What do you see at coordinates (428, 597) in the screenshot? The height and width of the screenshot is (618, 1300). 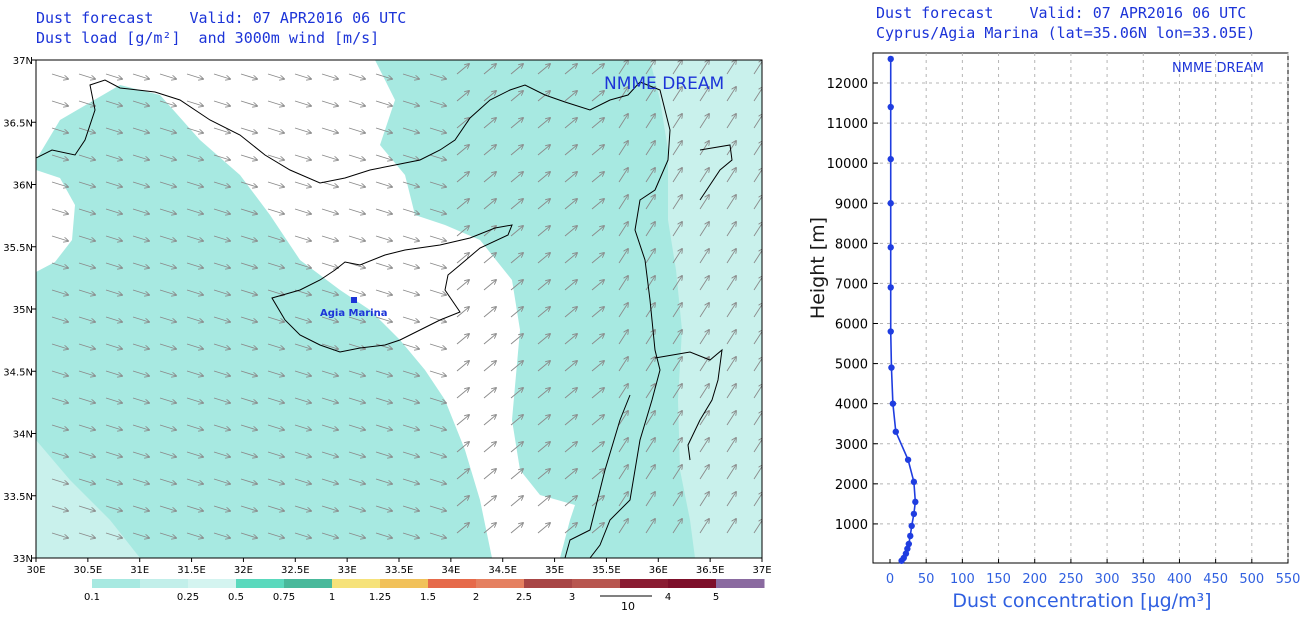 I see `colorbar-label: 1.5` at bounding box center [428, 597].